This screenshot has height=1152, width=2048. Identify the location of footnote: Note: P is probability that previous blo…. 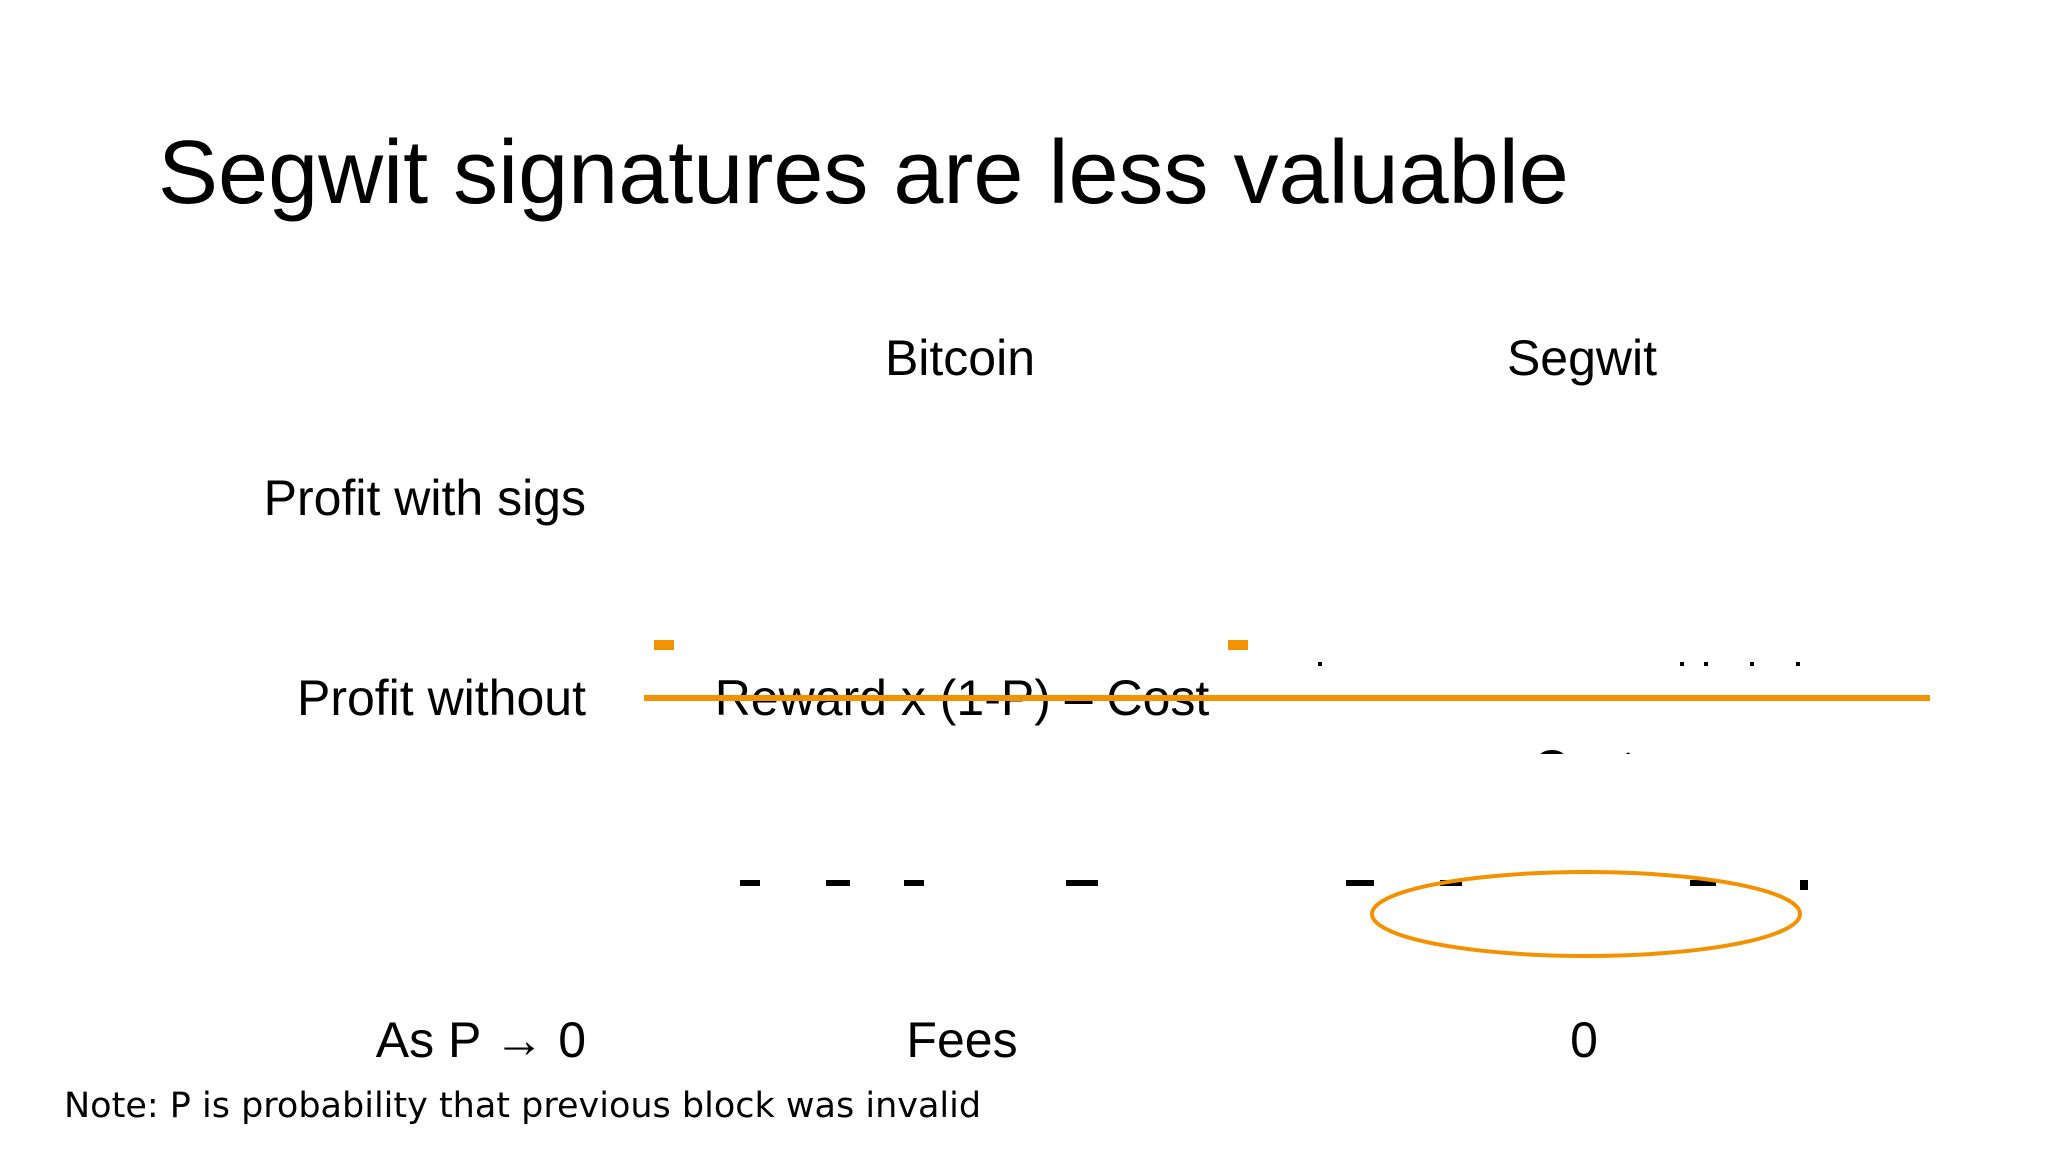
(523, 1106).